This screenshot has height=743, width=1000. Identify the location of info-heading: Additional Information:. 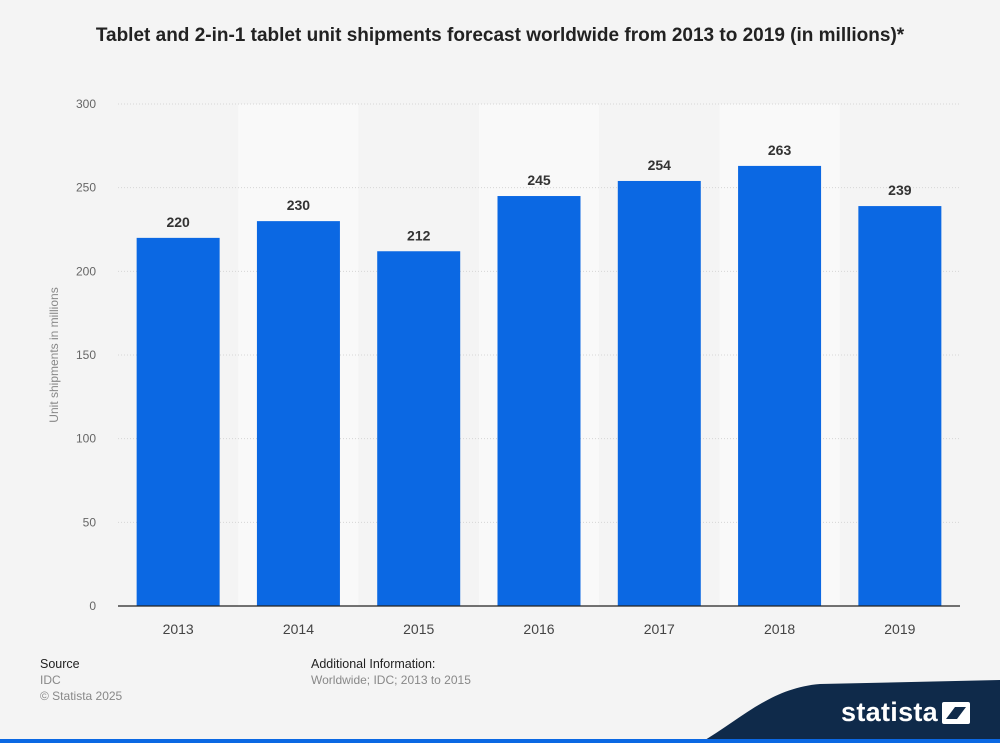
(373, 664).